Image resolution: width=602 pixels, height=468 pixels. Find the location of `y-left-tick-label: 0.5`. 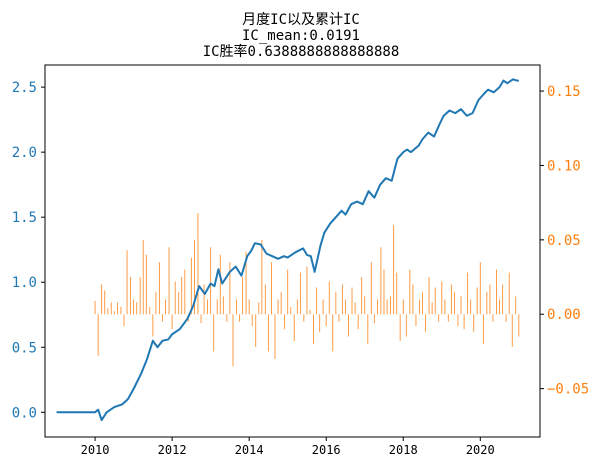

y-left-tick-label: 0.5 is located at coordinates (24, 348).